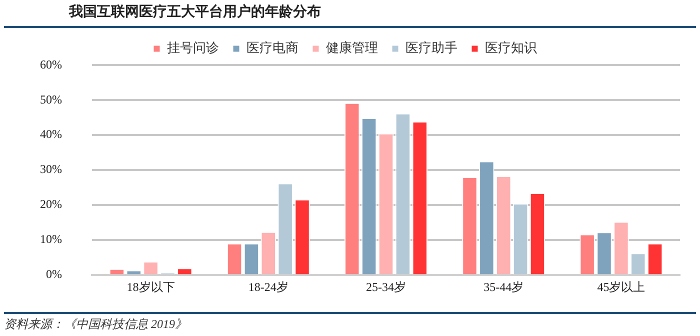  Describe the element at coordinates (51, 134) in the screenshot. I see `y-tick-label: 40%` at that location.